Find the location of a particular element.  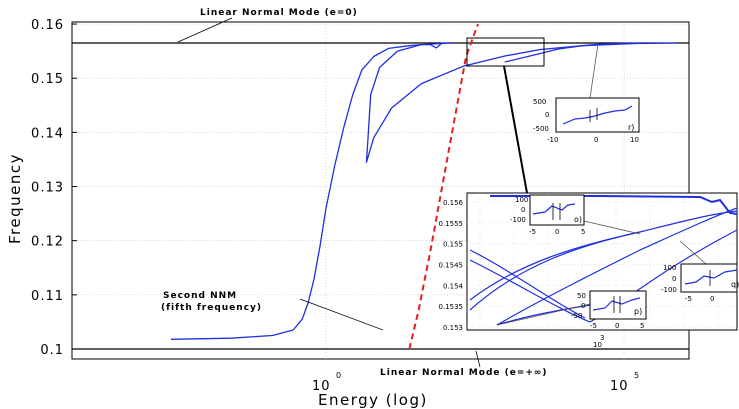

inset-q-xtick-2: 0 is located at coordinates (712, 299).